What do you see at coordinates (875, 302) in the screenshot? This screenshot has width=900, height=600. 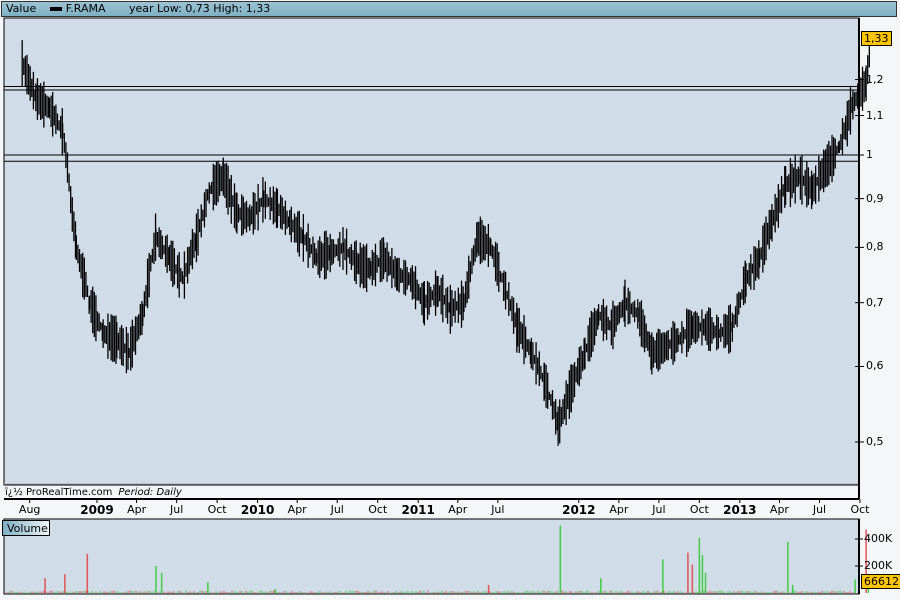 I see `y-tick-label: 0,7` at bounding box center [875, 302].